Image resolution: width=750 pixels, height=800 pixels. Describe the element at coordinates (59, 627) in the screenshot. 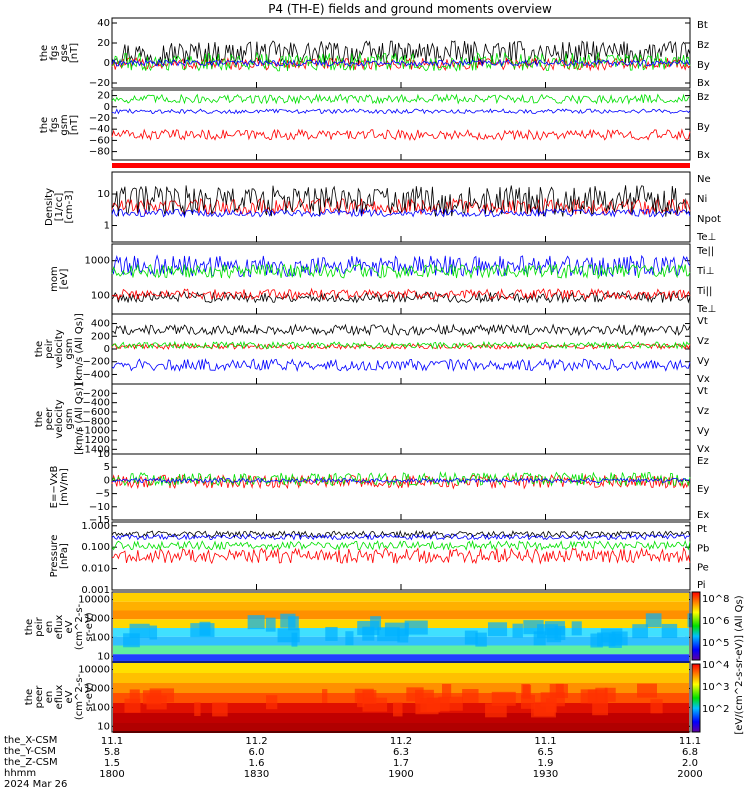

I see `peir-en-eflux-ylabel-3: eflux` at that location.